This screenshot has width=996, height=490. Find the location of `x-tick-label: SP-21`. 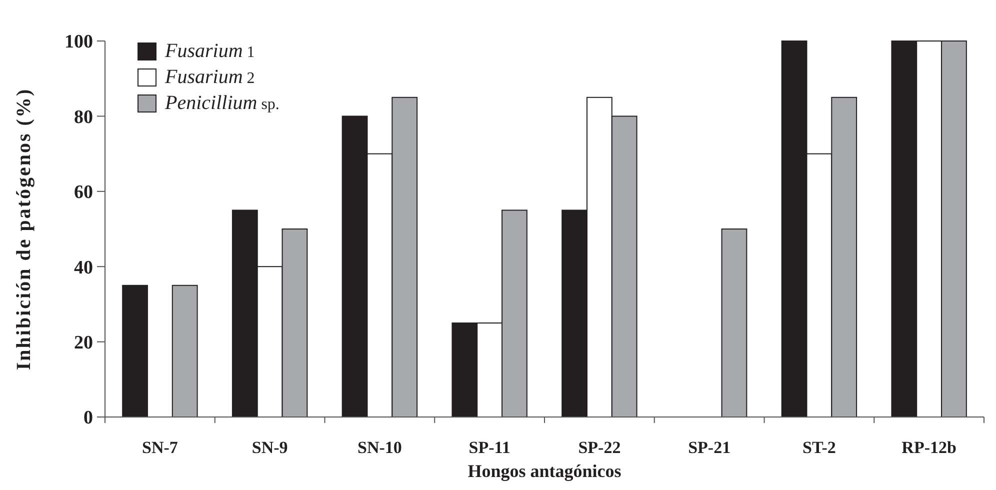

x-tick-label: SP-21 is located at coordinates (709, 447).